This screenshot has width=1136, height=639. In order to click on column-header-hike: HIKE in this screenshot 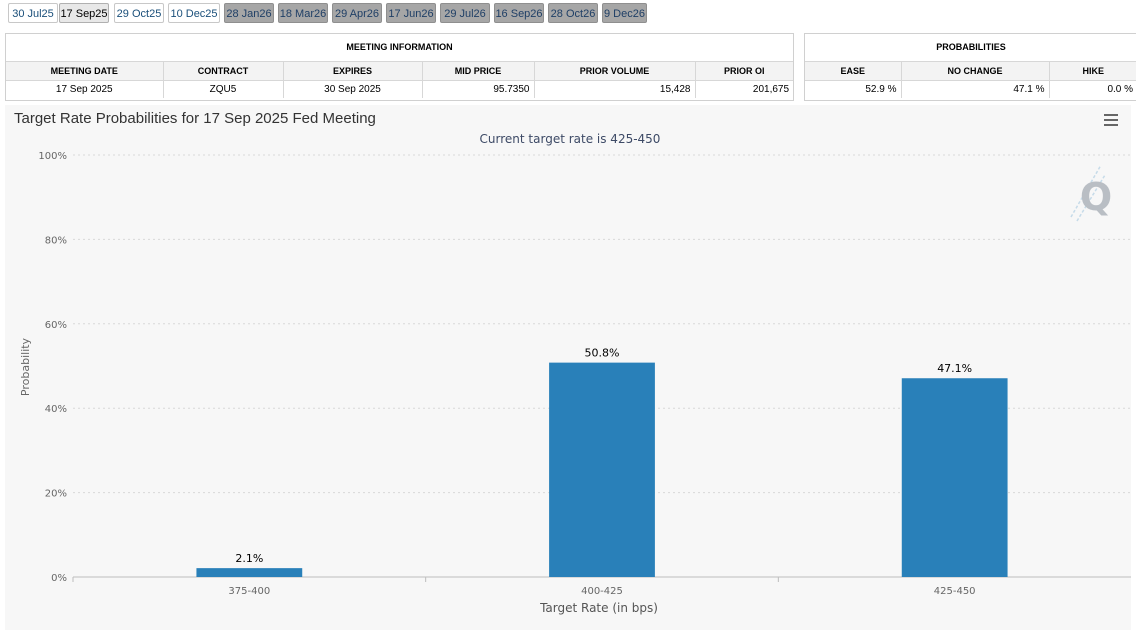, I will do `click(1092, 71)`.